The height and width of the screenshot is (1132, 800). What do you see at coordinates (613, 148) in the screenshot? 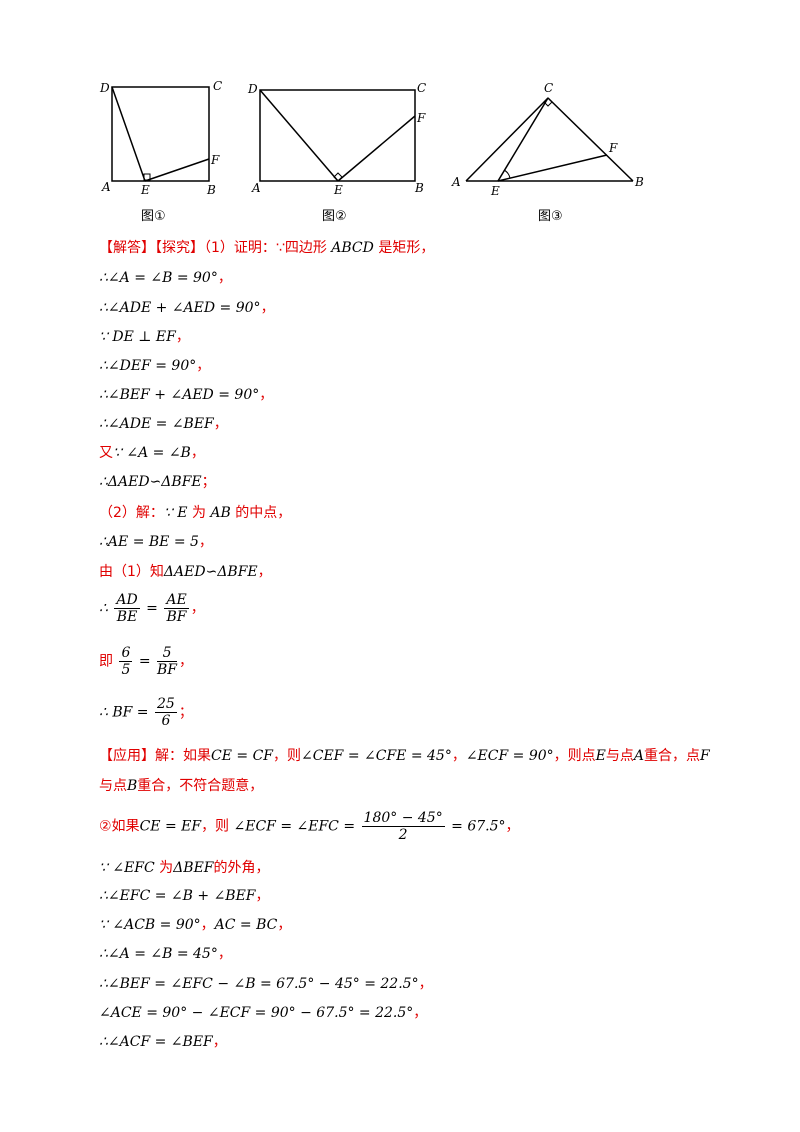
I see `fig3-label-F: F` at bounding box center [613, 148].